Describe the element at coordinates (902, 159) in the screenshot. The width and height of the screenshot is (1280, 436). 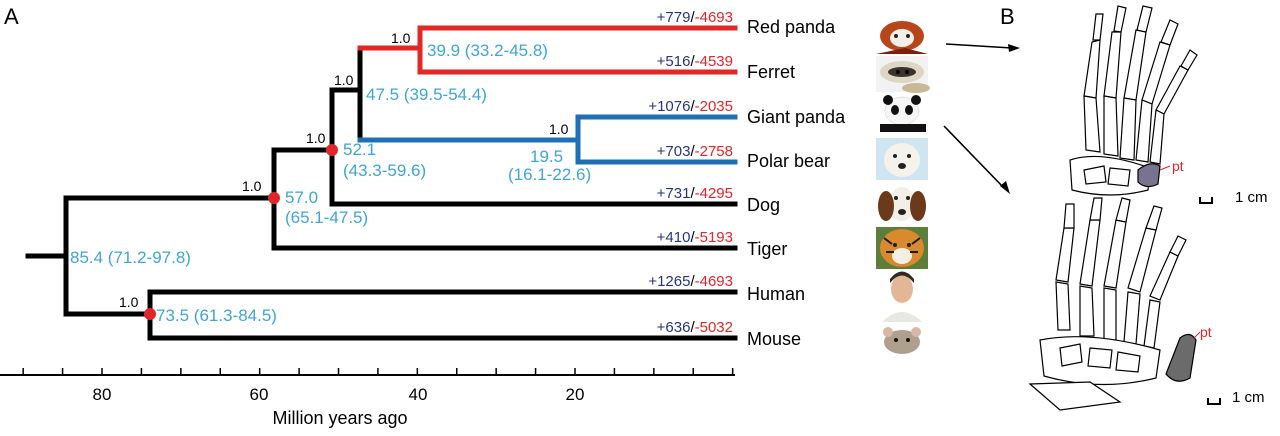
I see `polar-bear-photo` at that location.